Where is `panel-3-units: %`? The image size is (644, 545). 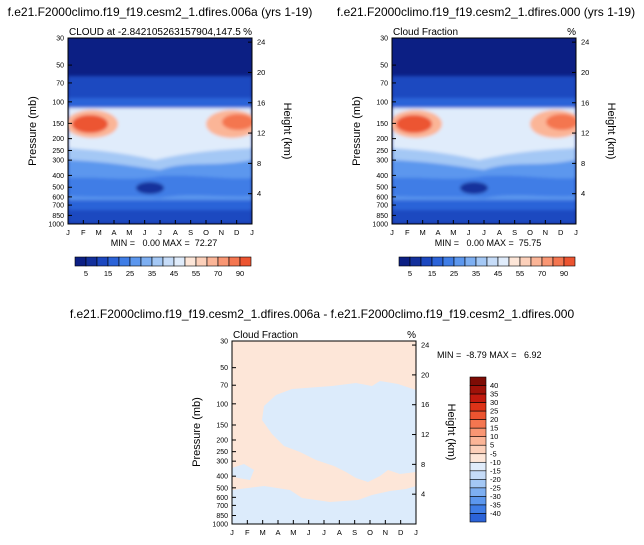 panel-3-units: % is located at coordinates (411, 335).